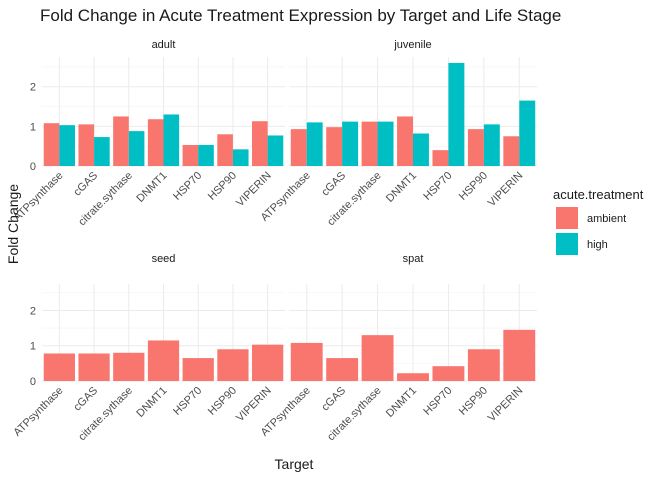  I want to click on bar-seed-ambient-DNMT1, so click(163, 360).